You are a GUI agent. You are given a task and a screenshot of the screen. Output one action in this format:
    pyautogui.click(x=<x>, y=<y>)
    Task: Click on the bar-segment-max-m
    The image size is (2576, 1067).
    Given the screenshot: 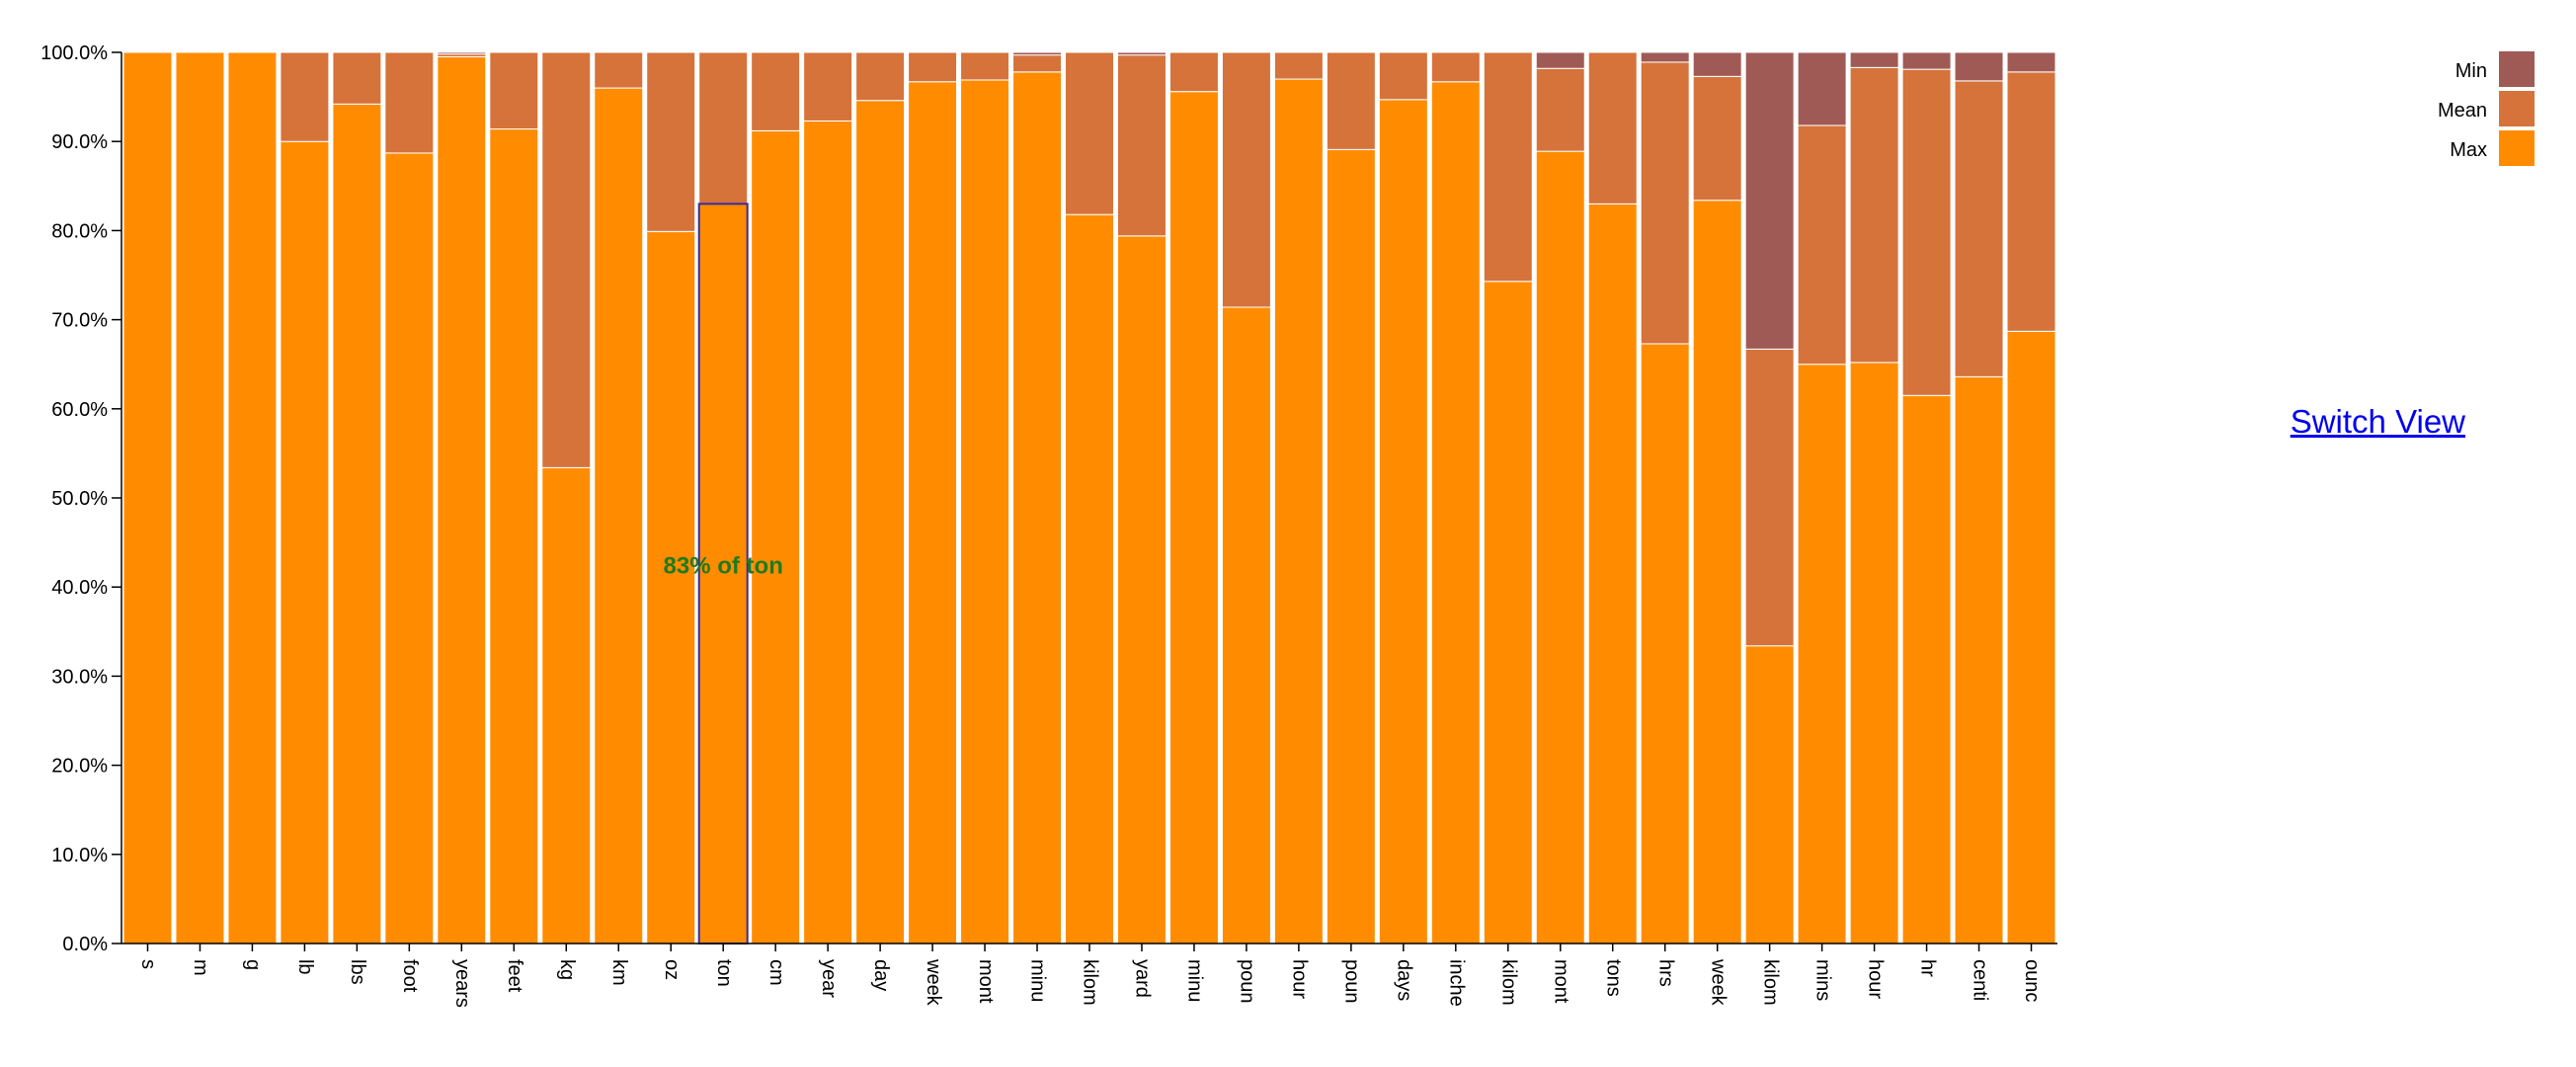 What is the action you would take?
    pyautogui.click(x=200, y=497)
    